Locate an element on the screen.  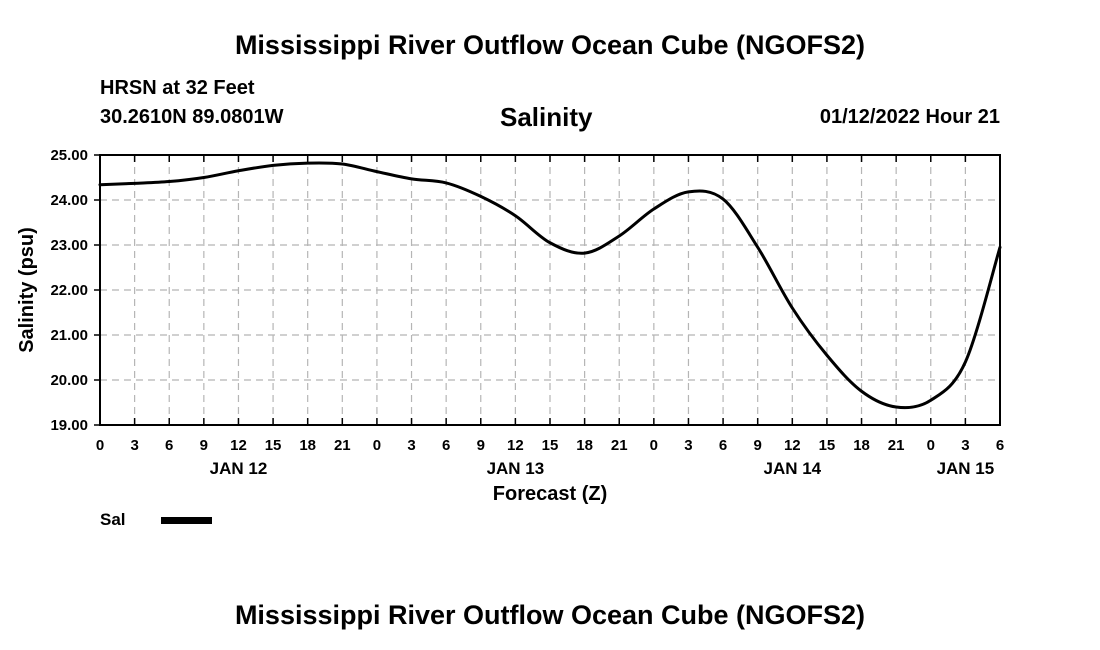
y-axis-title: Salinity (psu) is located at coordinates (27, 290).